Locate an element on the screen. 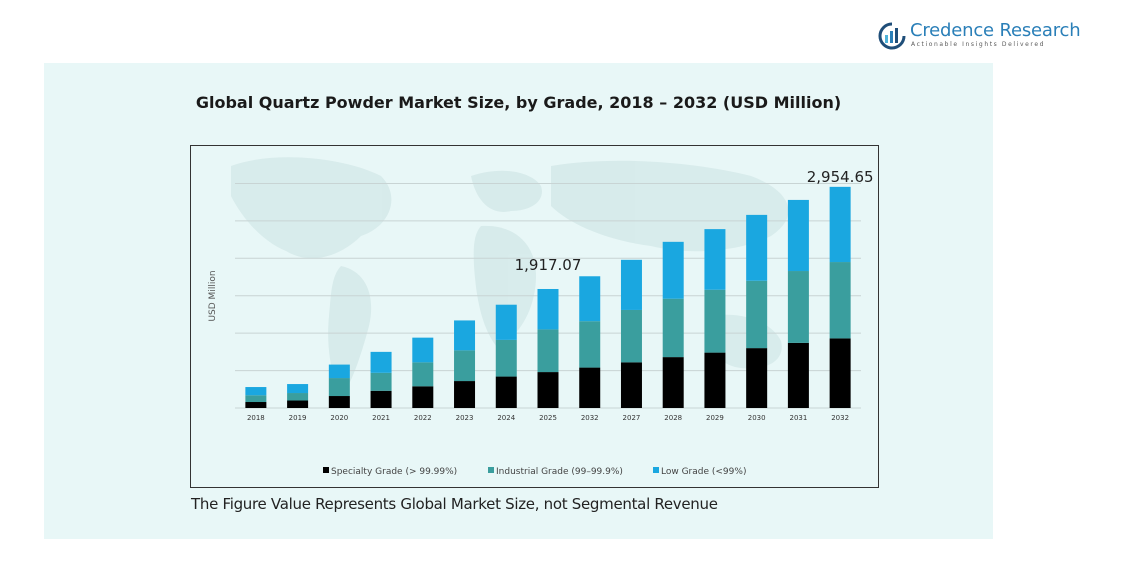 Image resolution: width=1137 pixels, height=577 pixels. y-axis-label: USD Million is located at coordinates (213, 295).